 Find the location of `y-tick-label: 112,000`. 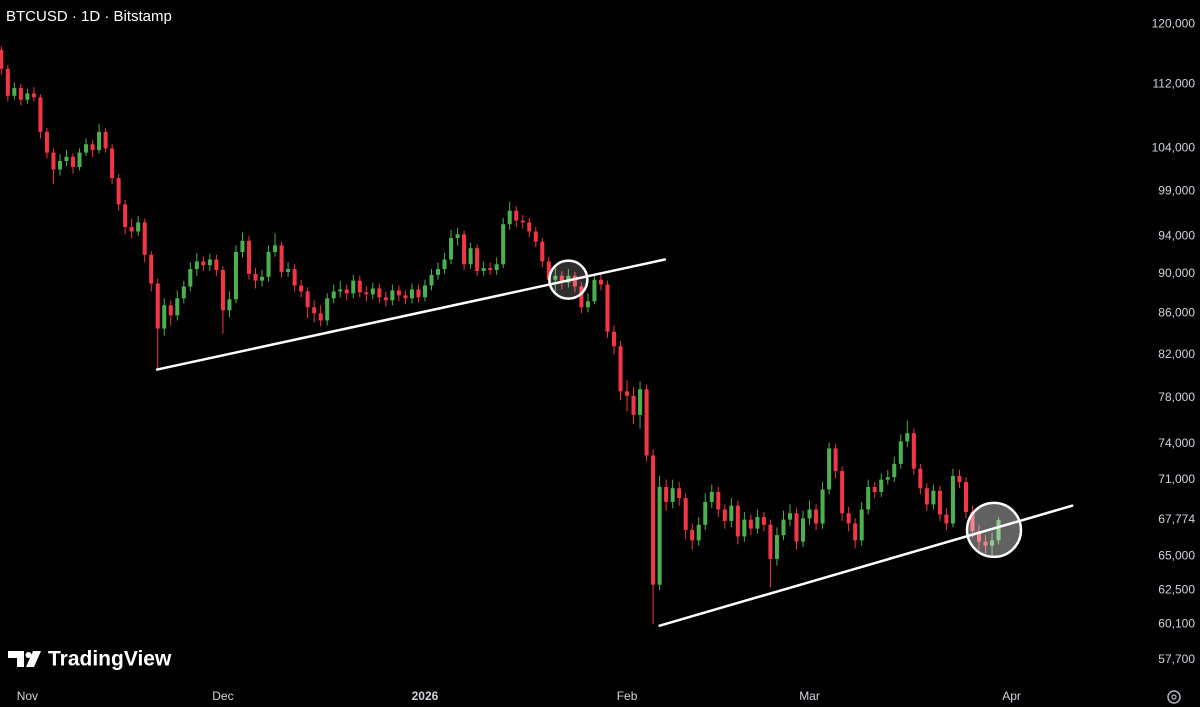

y-tick-label: 112,000 is located at coordinates (1174, 83).